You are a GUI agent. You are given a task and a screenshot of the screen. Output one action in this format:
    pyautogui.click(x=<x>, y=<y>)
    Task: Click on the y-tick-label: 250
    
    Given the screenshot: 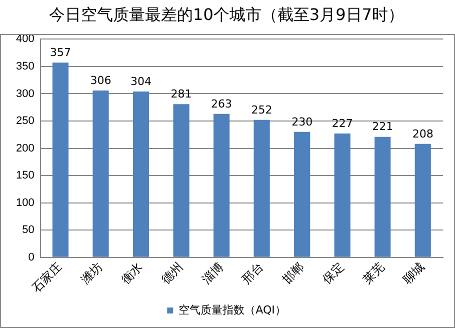 What is the action you would take?
    pyautogui.click(x=25, y=121)
    